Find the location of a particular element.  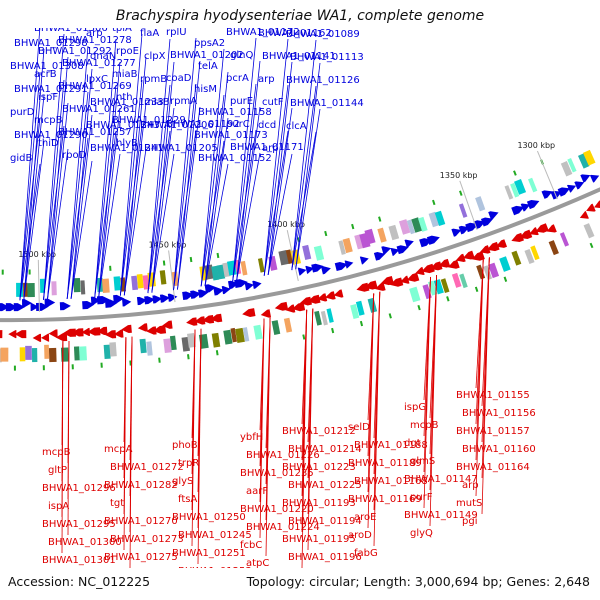

forward-gene-label: BHWA1_01192 is located at coordinates (203, 124).